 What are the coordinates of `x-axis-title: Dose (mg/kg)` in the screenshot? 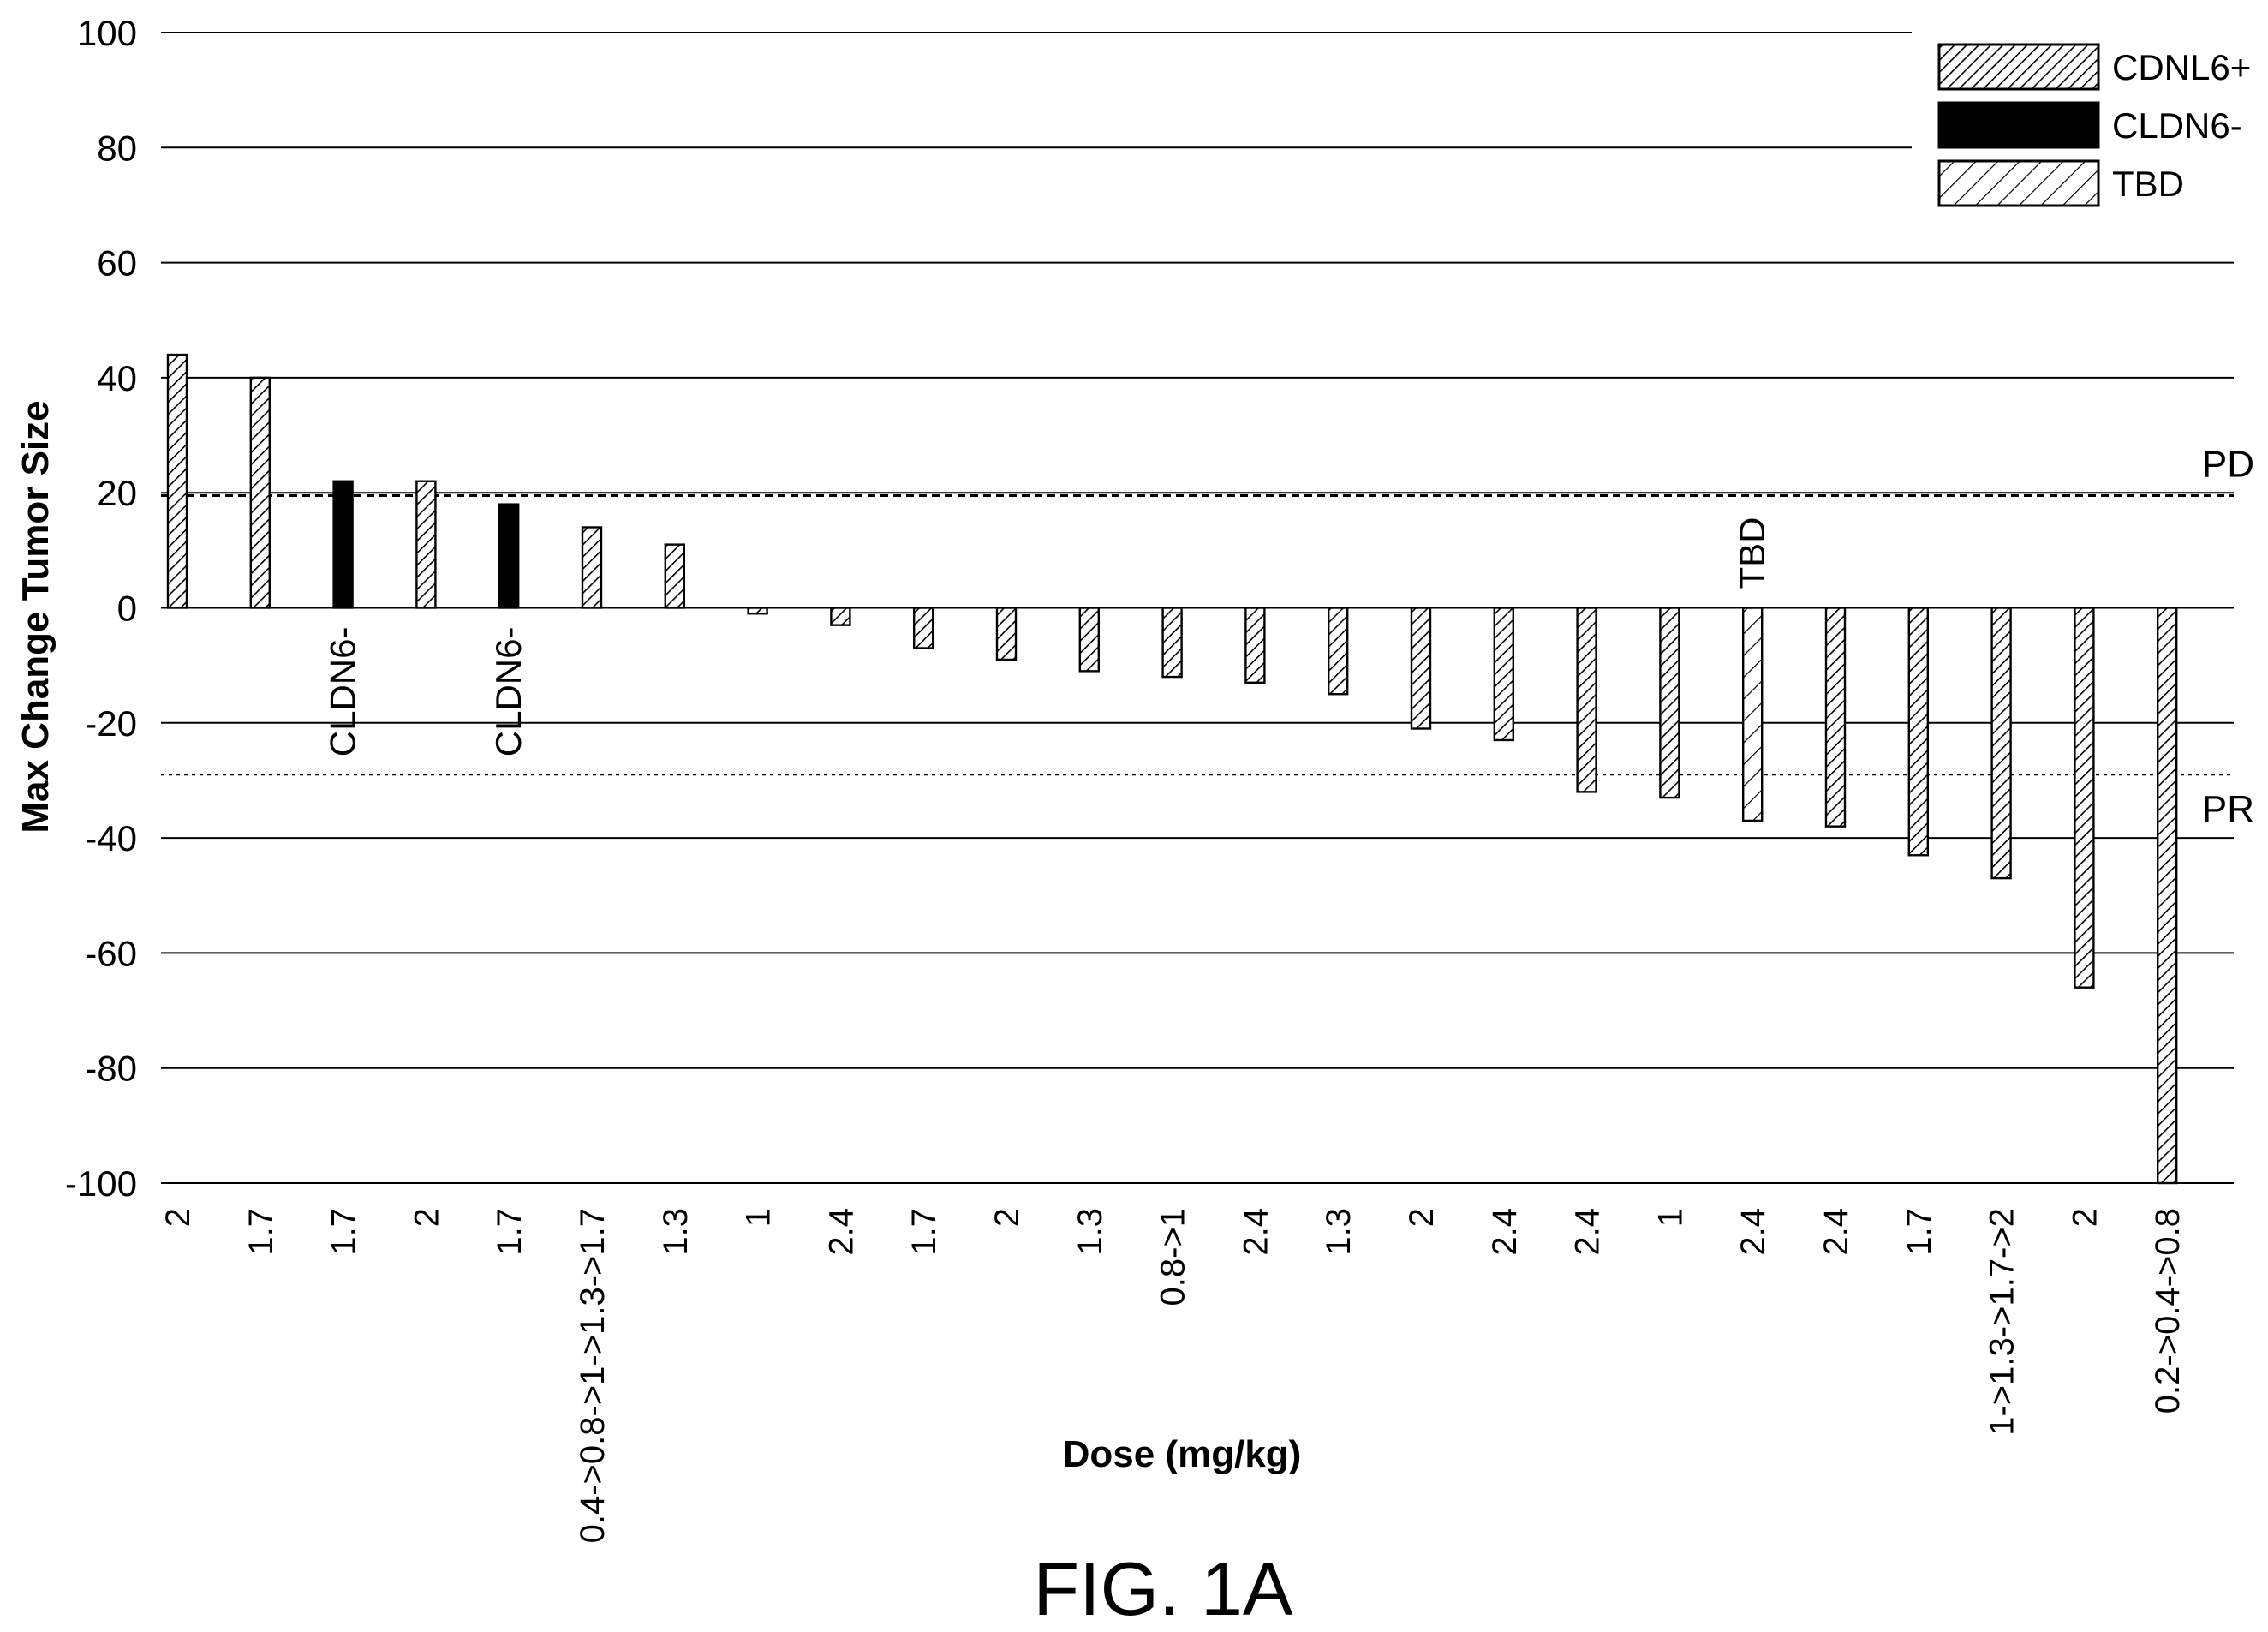 It's located at (1182, 1454).